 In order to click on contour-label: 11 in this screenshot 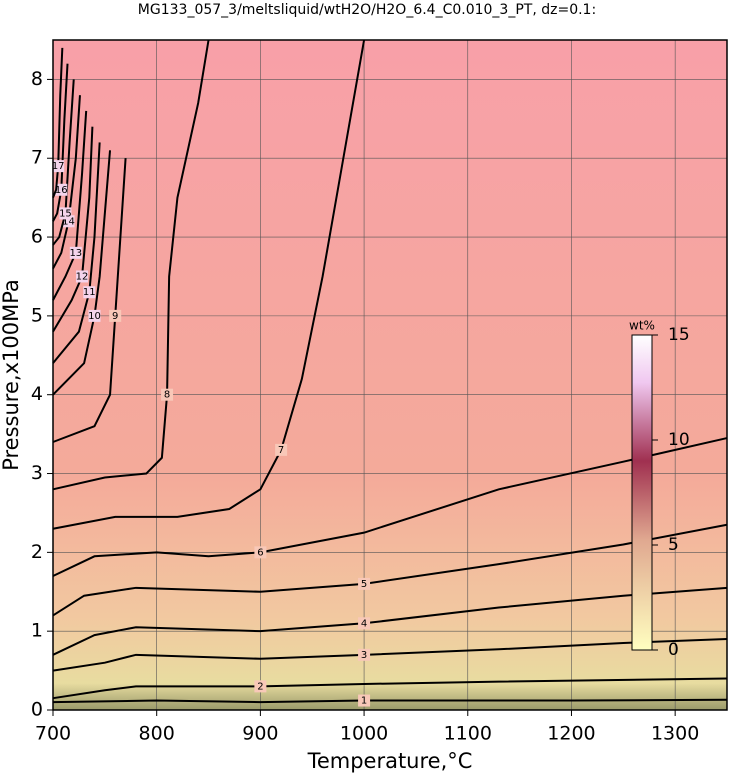, I will do `click(89, 292)`.